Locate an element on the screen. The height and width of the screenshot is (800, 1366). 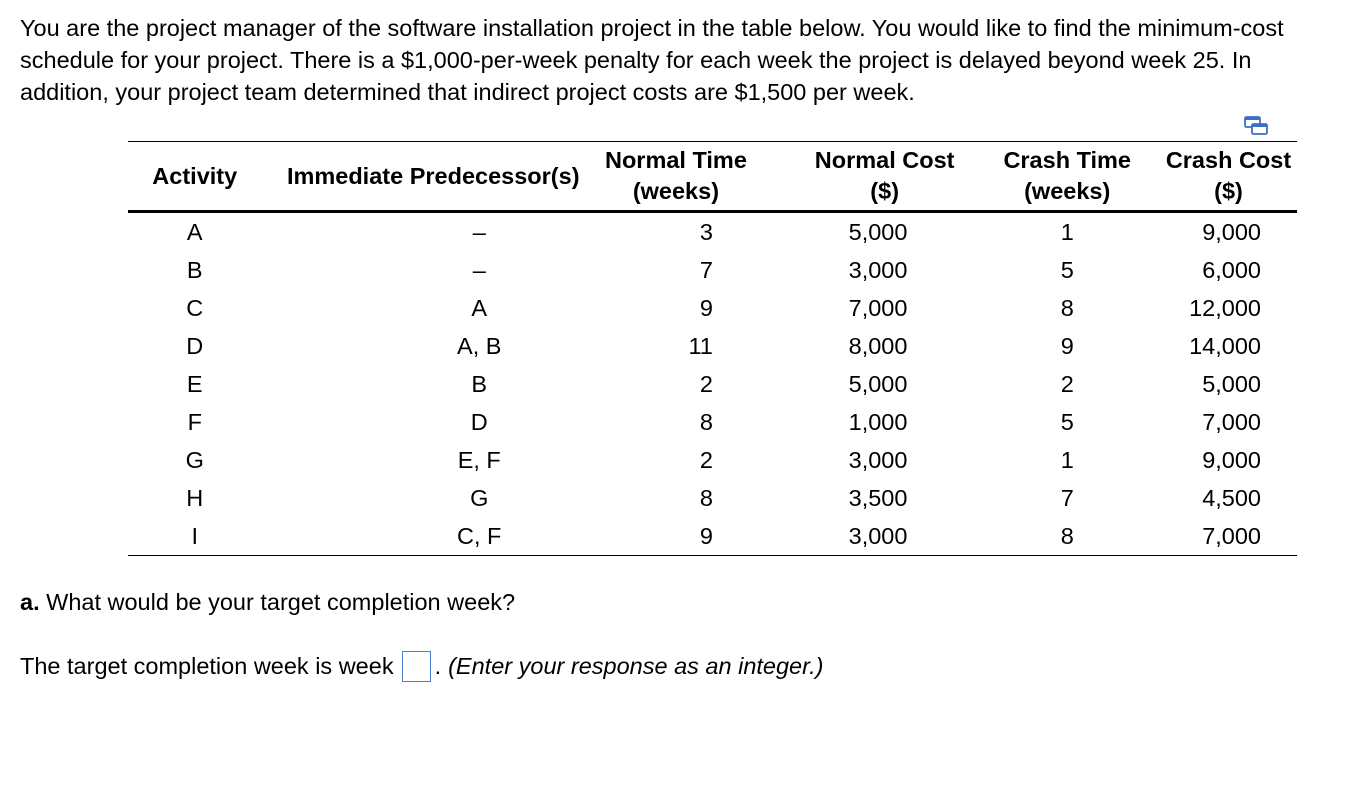
table-row: E B 2 5,000 2 5,000 is located at coordinates (712, 384).